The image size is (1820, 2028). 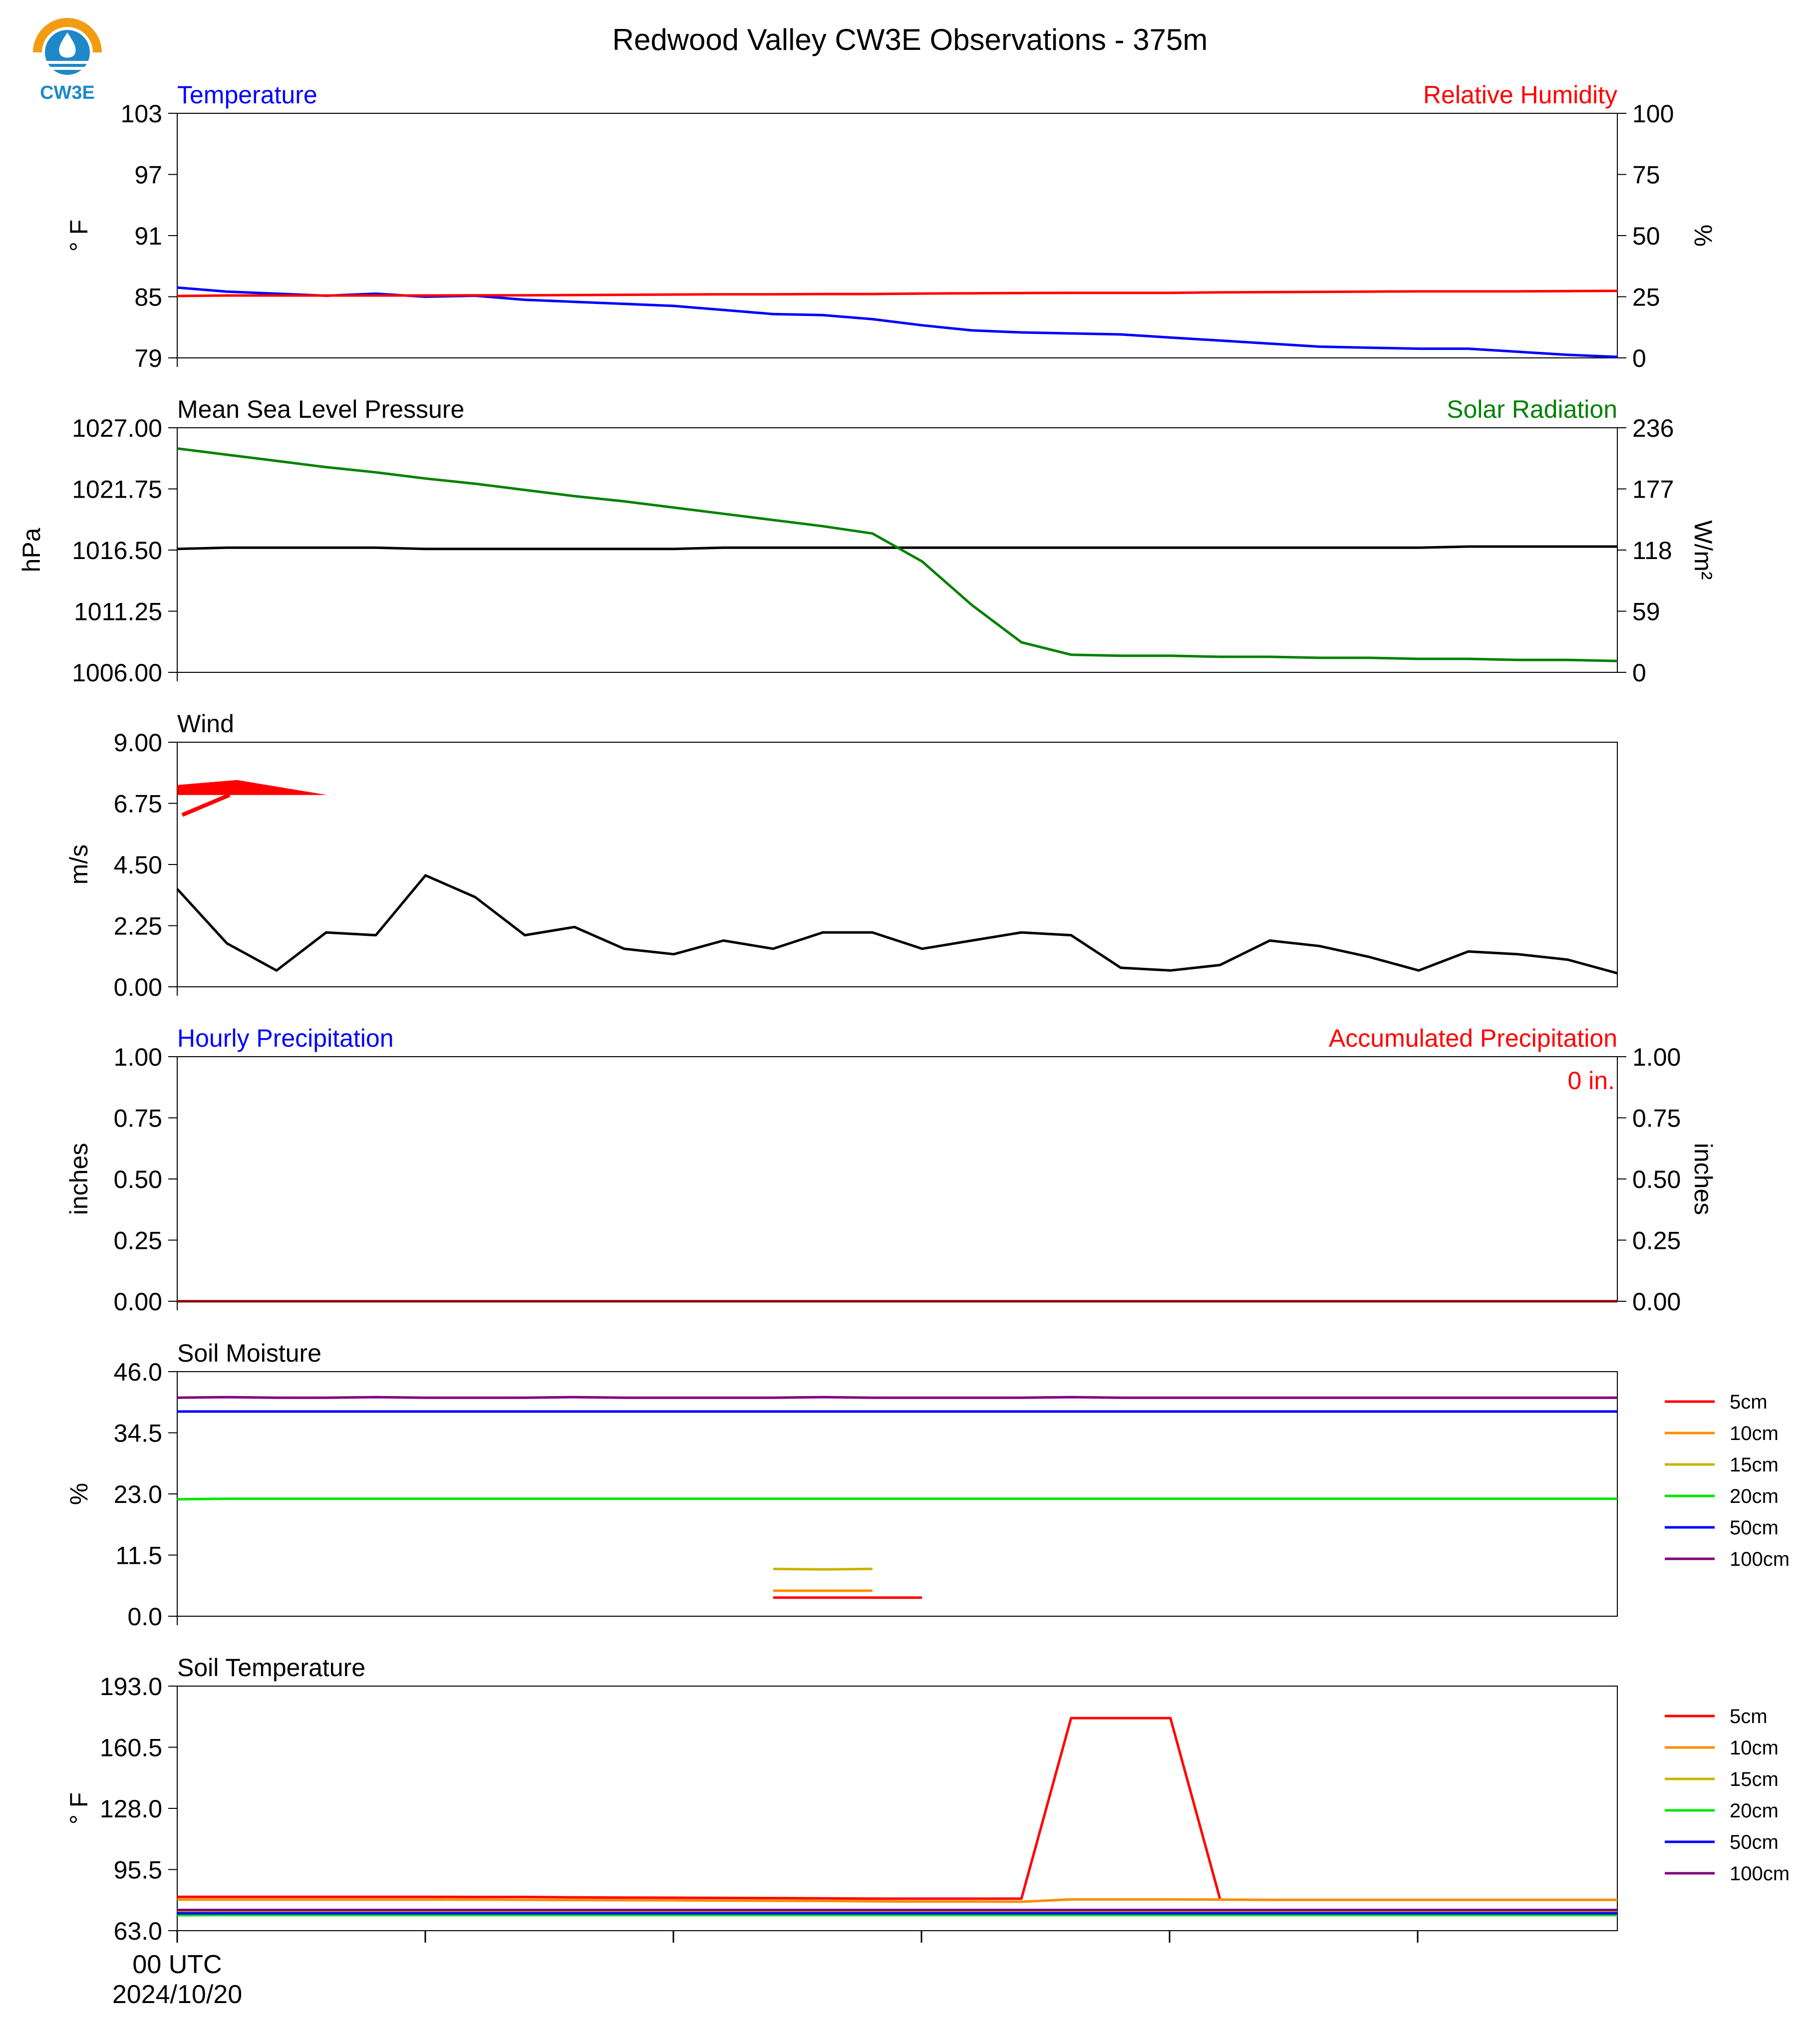 I want to click on chart-panel-3: Wind 9.00 6.75 4.50 2.25 0.00 m/s, so click(x=841, y=855).